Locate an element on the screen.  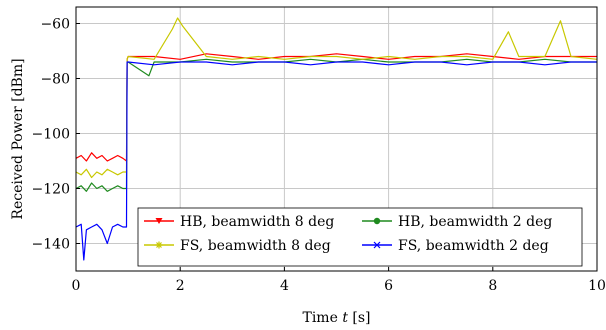
legend-label: HB, beamwidth 2 deg is located at coordinates (475, 222).